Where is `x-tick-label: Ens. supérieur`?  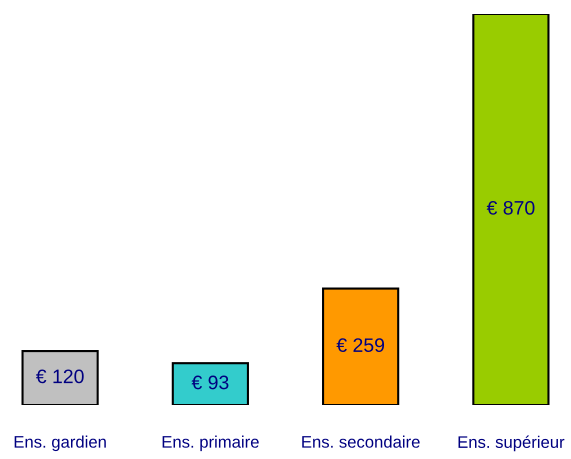 x-tick-label: Ens. supérieur is located at coordinates (511, 444).